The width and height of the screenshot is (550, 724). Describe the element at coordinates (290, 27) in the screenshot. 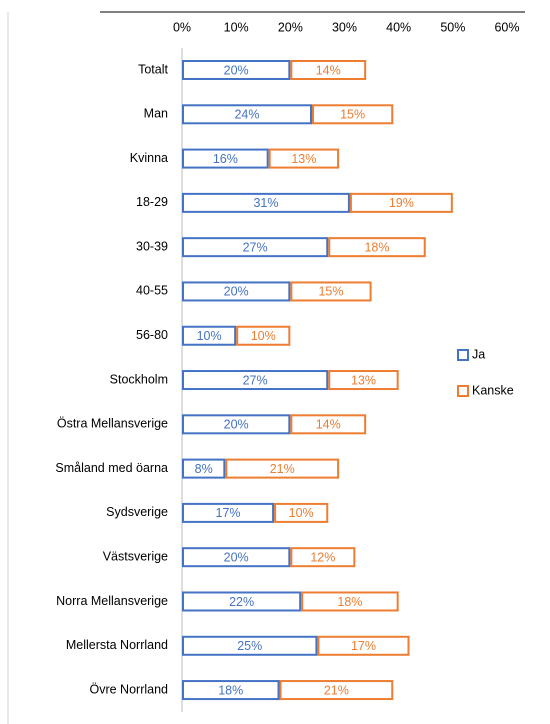

I see `x-tick-label: 20%` at that location.